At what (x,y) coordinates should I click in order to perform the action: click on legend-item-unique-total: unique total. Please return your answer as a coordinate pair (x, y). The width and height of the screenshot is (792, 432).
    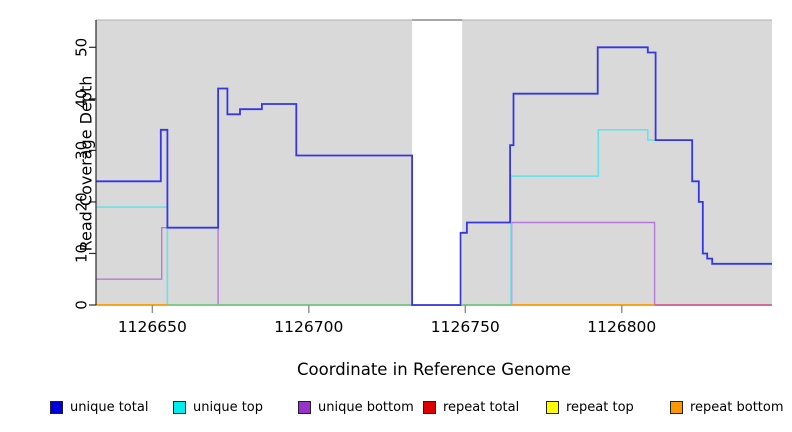
    Looking at the image, I should click on (99, 407).